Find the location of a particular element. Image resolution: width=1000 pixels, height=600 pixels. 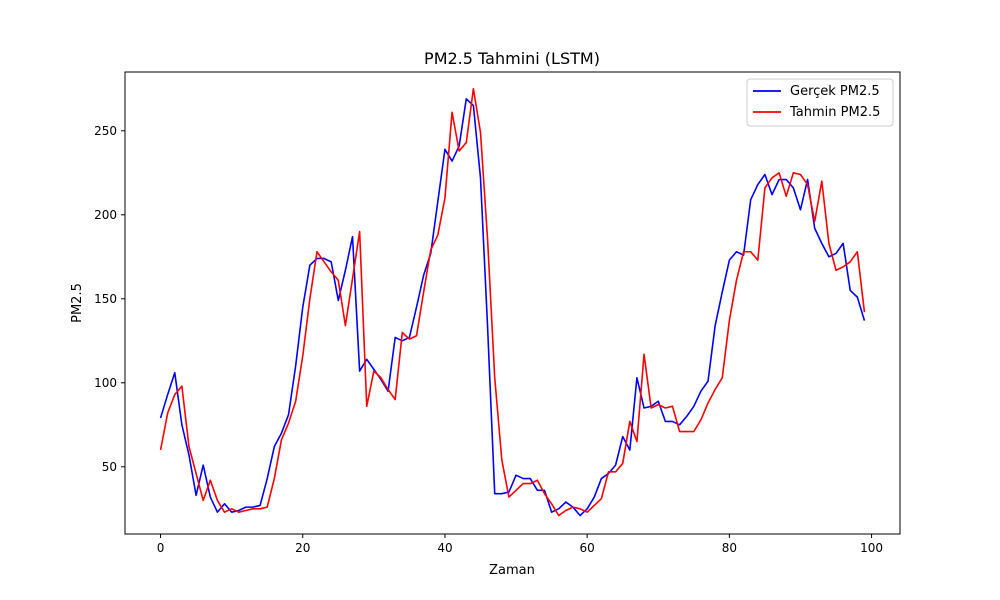

y-axis: 50 100 150 200 250 is located at coordinates (109, 299).